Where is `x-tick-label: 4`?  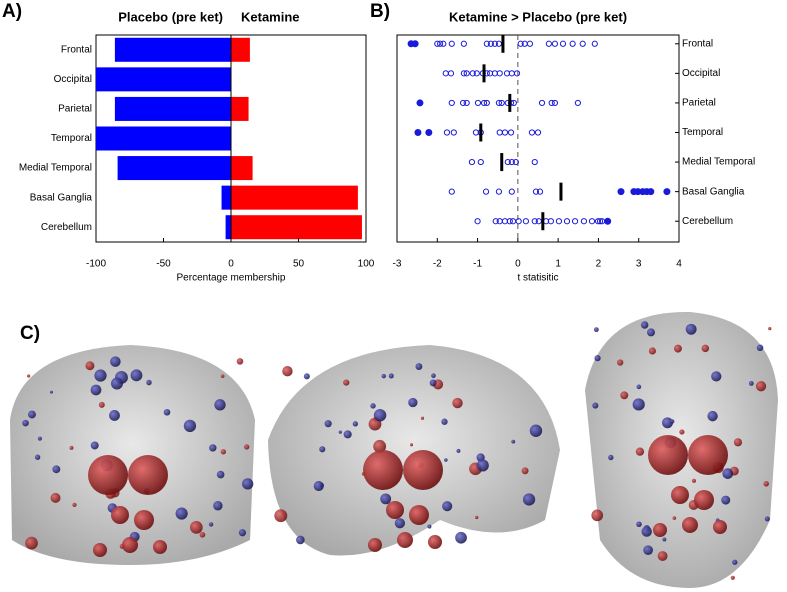
x-tick-label: 4 is located at coordinates (679, 264).